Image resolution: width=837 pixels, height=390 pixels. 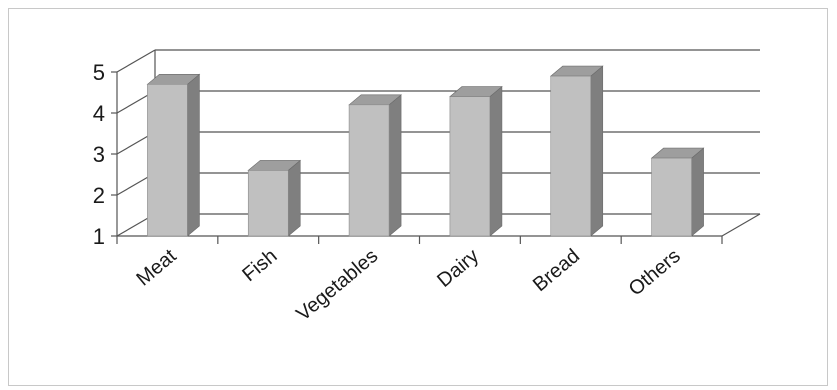 I want to click on floor-edge, so click(x=741, y=225).